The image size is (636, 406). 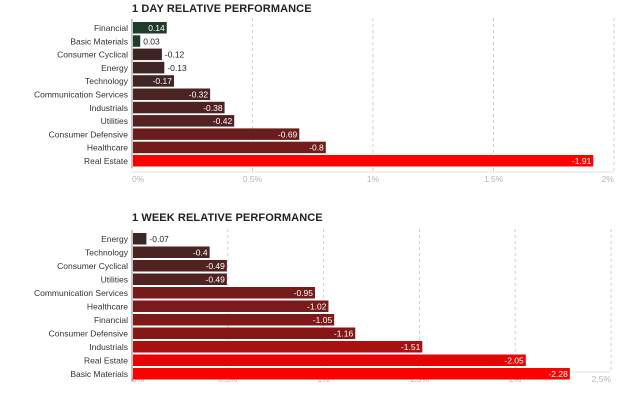 I want to click on data-label: 0.03, so click(x=151, y=41).